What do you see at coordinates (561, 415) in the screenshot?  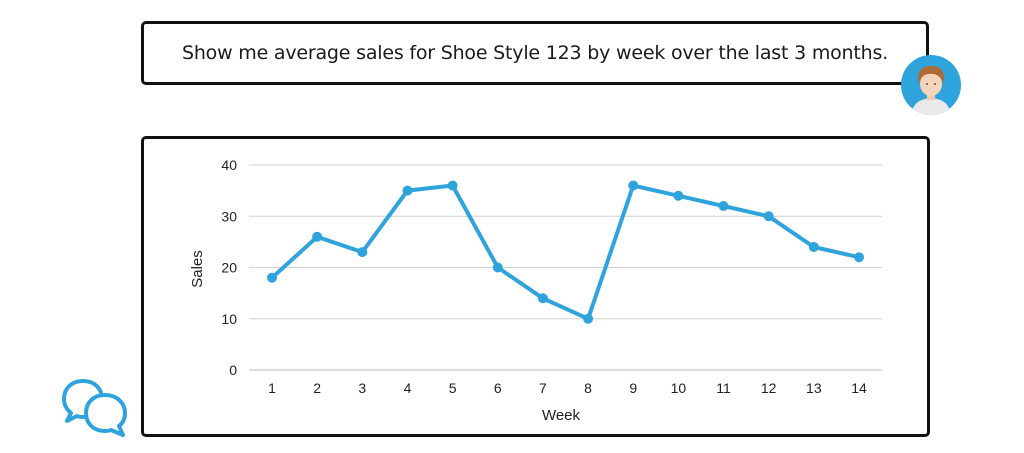 I see `x-axis-label: Week` at bounding box center [561, 415].